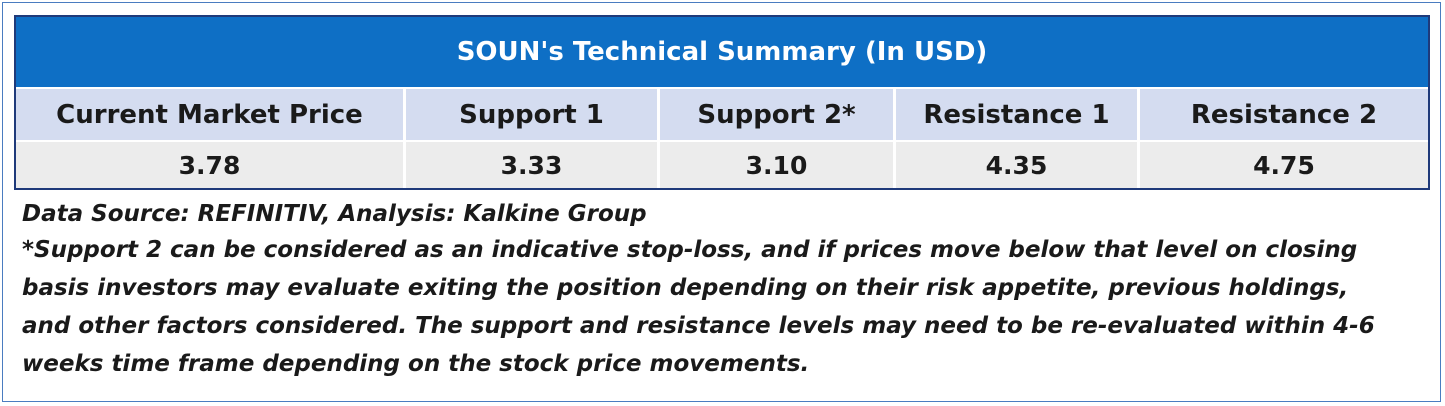  What do you see at coordinates (776, 165) in the screenshot?
I see `value-support-2: 3.10` at bounding box center [776, 165].